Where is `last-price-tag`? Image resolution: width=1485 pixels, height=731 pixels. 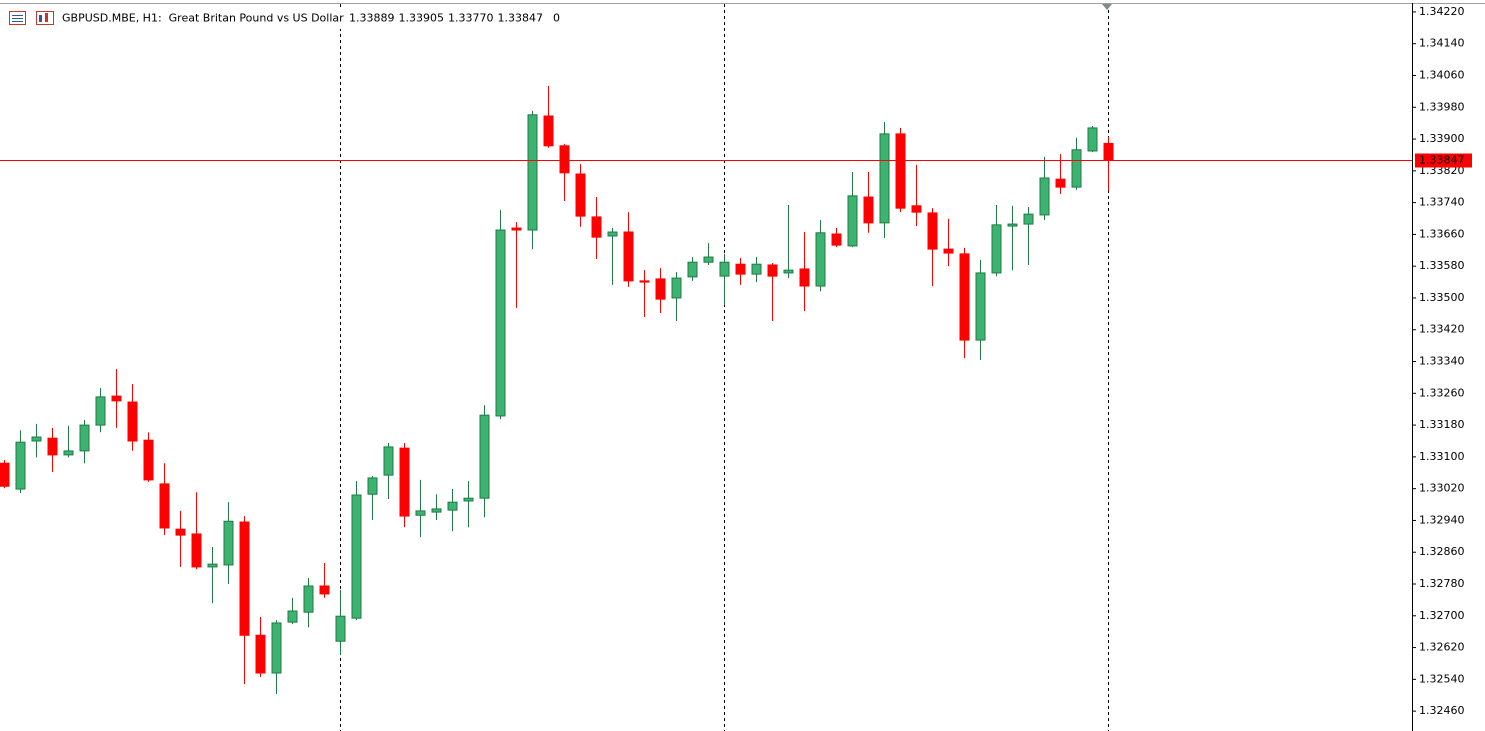
last-price-tag is located at coordinates (1443, 160).